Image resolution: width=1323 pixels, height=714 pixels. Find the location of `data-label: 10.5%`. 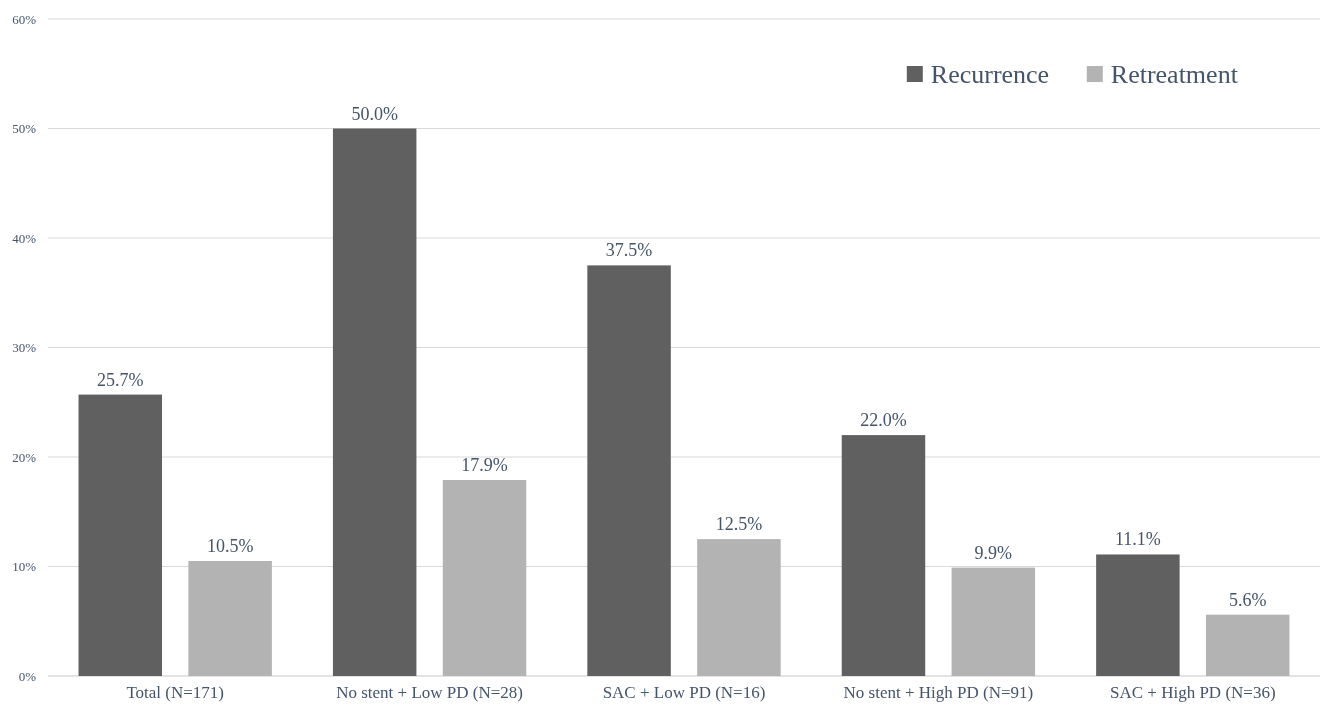

data-label: 10.5% is located at coordinates (230, 546).